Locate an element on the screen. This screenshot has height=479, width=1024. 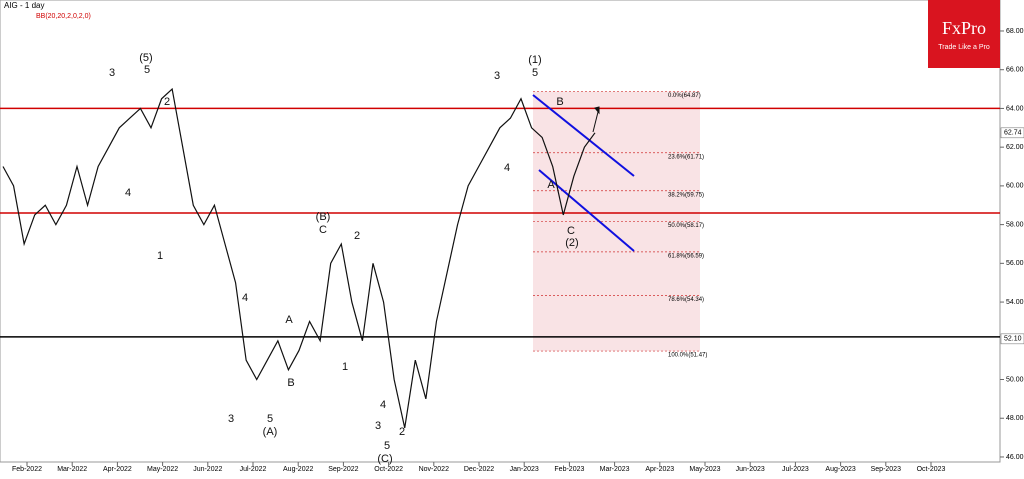
y-tick-label: 68.00 is located at coordinates (1015, 31).